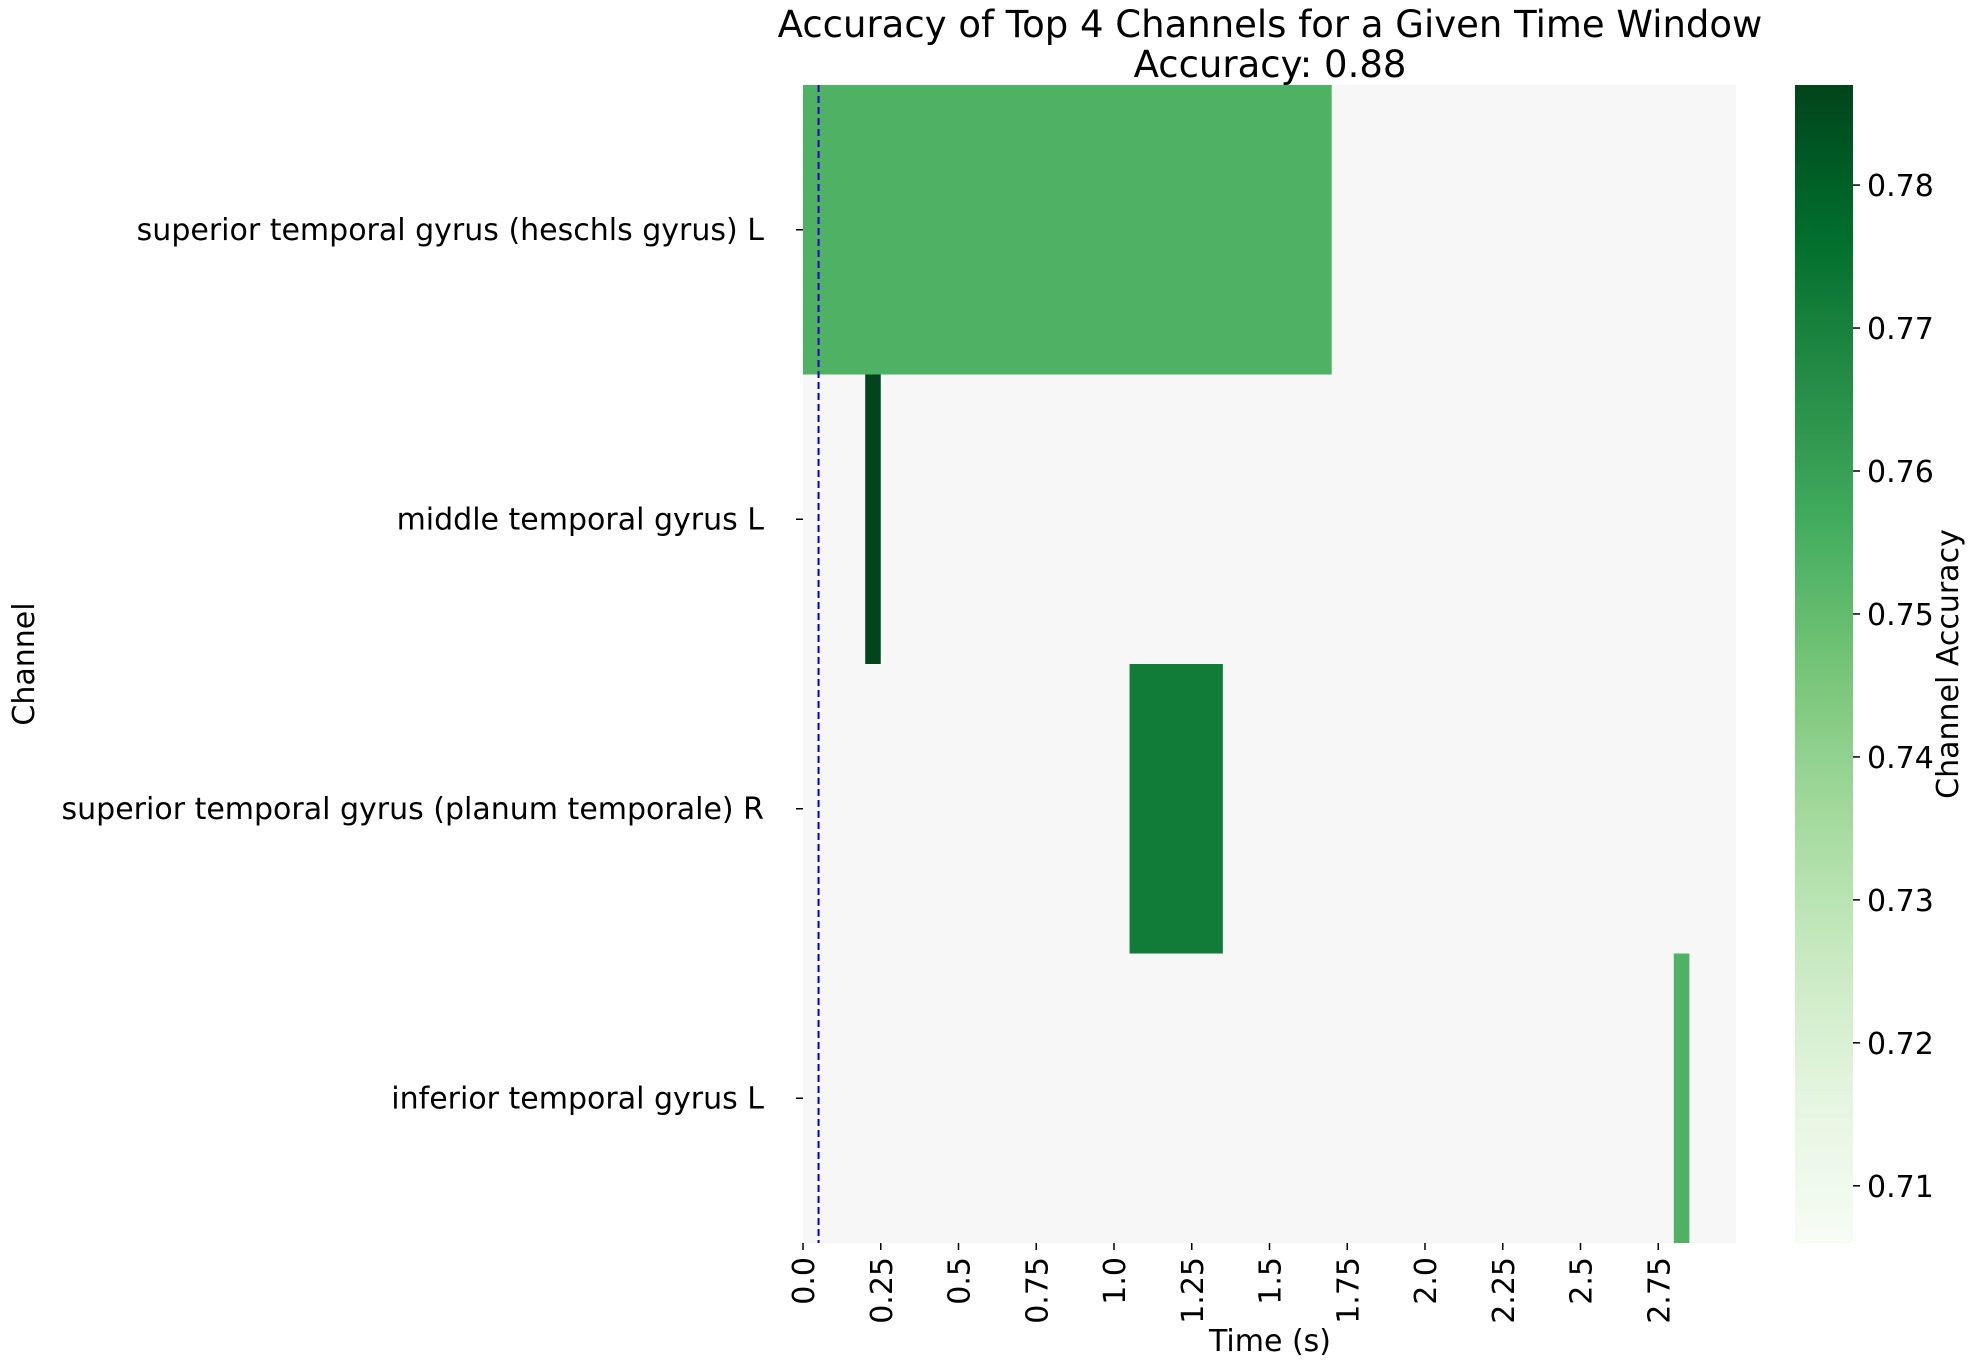  What do you see at coordinates (1426, 1281) in the screenshot?
I see `x-tick-label: 2.0` at bounding box center [1426, 1281].